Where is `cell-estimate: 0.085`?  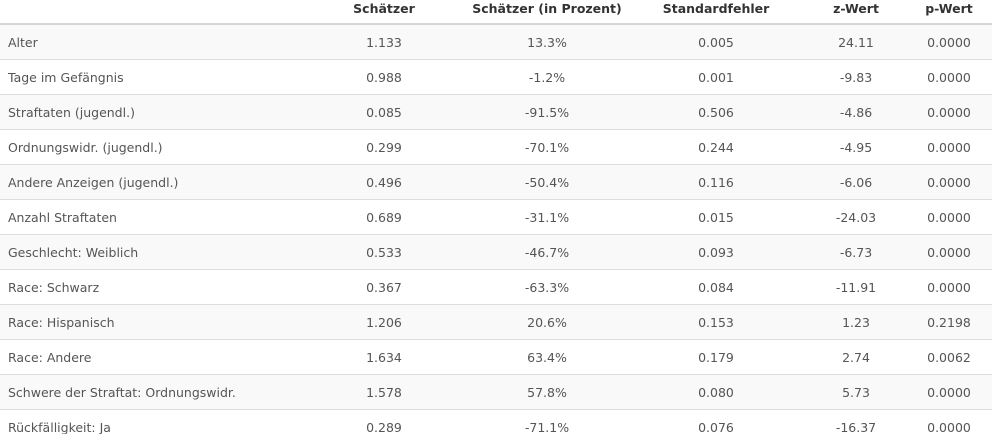
cell-estimate: 0.085 is located at coordinates (384, 112).